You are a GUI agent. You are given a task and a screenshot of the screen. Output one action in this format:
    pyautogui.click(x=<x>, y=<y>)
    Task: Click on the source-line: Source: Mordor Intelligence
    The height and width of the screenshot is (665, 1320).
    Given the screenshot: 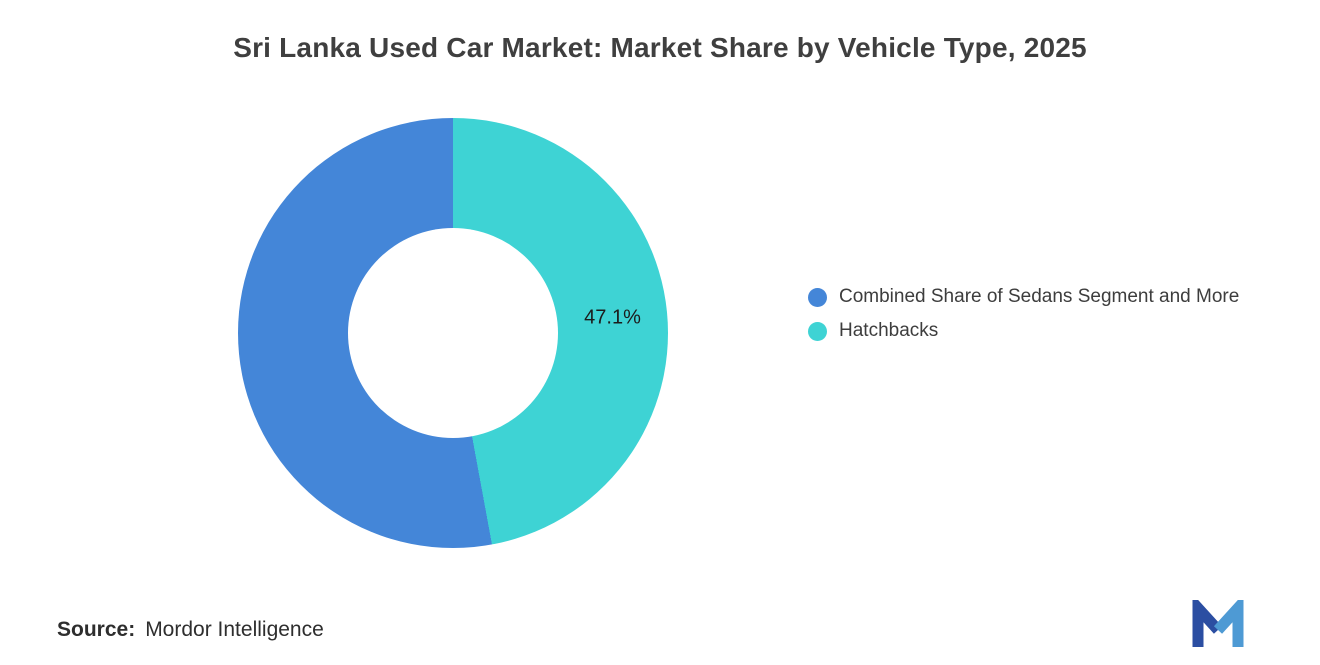 What is the action you would take?
    pyautogui.click(x=190, y=630)
    